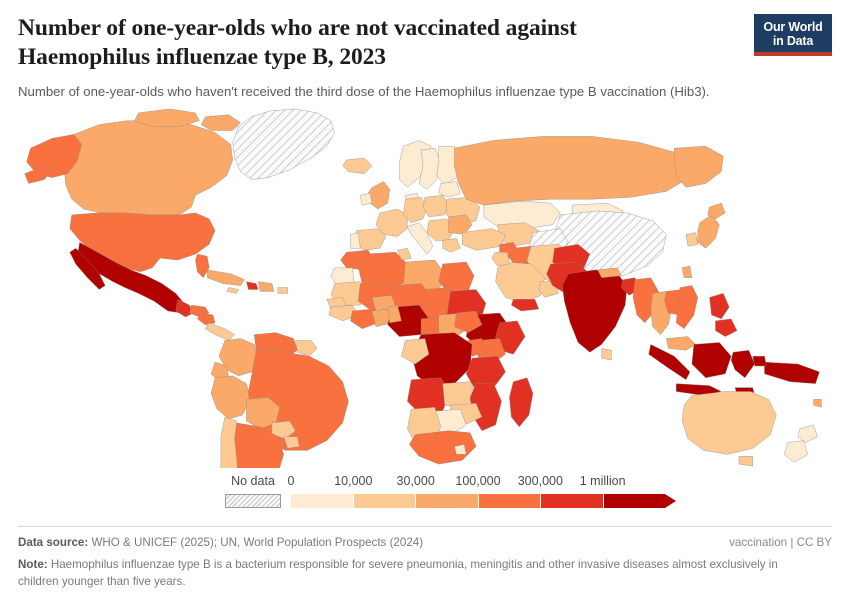 This screenshot has width=850, height=600. What do you see at coordinates (510, 336) in the screenshot?
I see `country-somalia` at bounding box center [510, 336].